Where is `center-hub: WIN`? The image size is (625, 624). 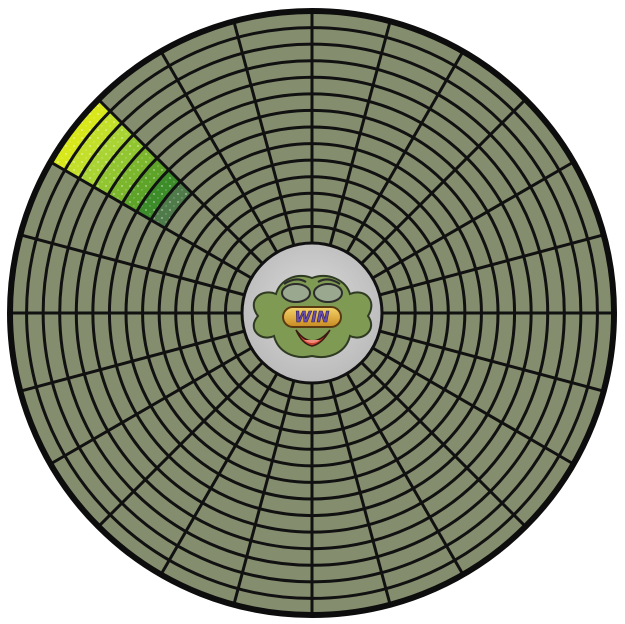
center-hub: WIN is located at coordinates (312, 313).